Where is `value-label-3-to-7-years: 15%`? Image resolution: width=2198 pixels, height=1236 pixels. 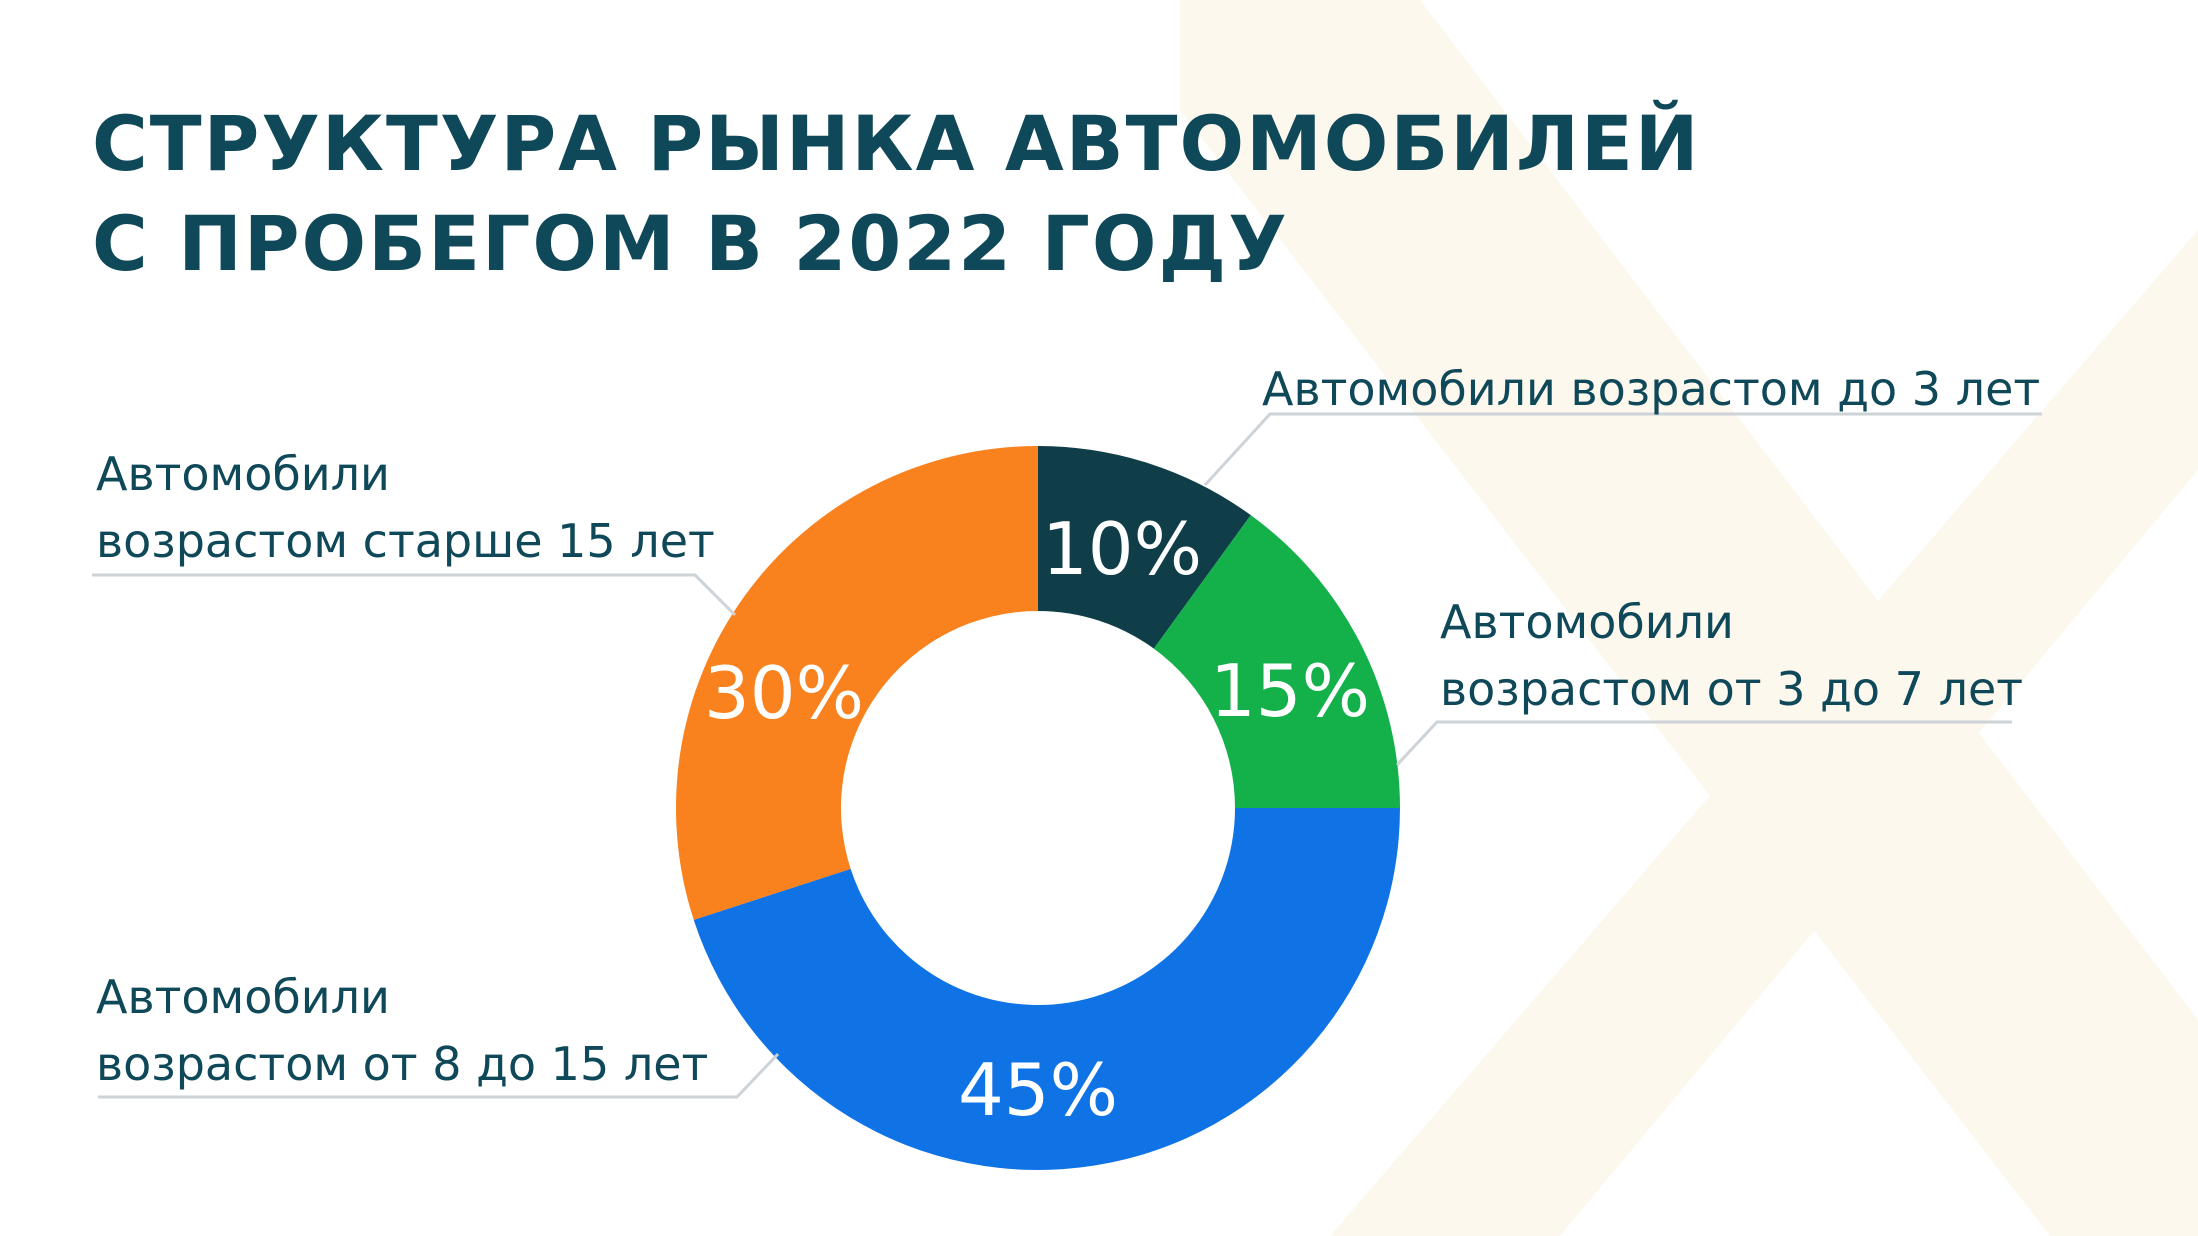 value-label-3-to-7-years: 15% is located at coordinates (1290, 691).